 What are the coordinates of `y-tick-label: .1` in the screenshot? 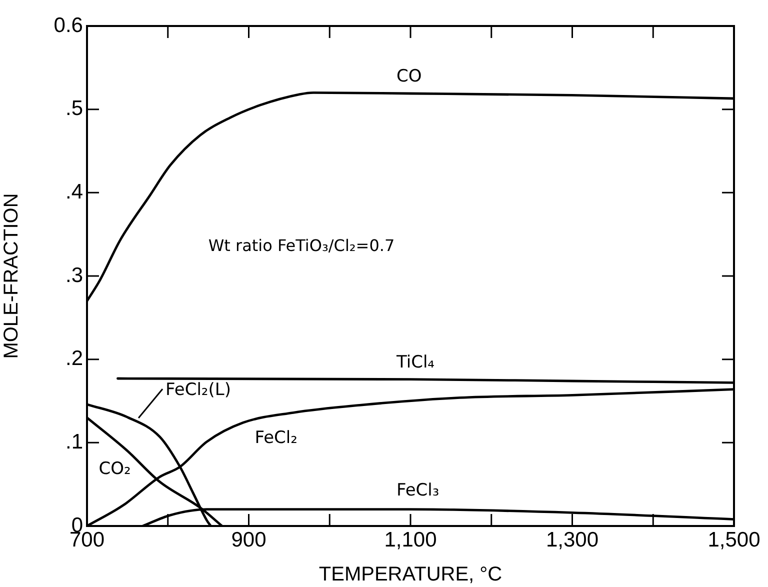 It's located at (74, 442).